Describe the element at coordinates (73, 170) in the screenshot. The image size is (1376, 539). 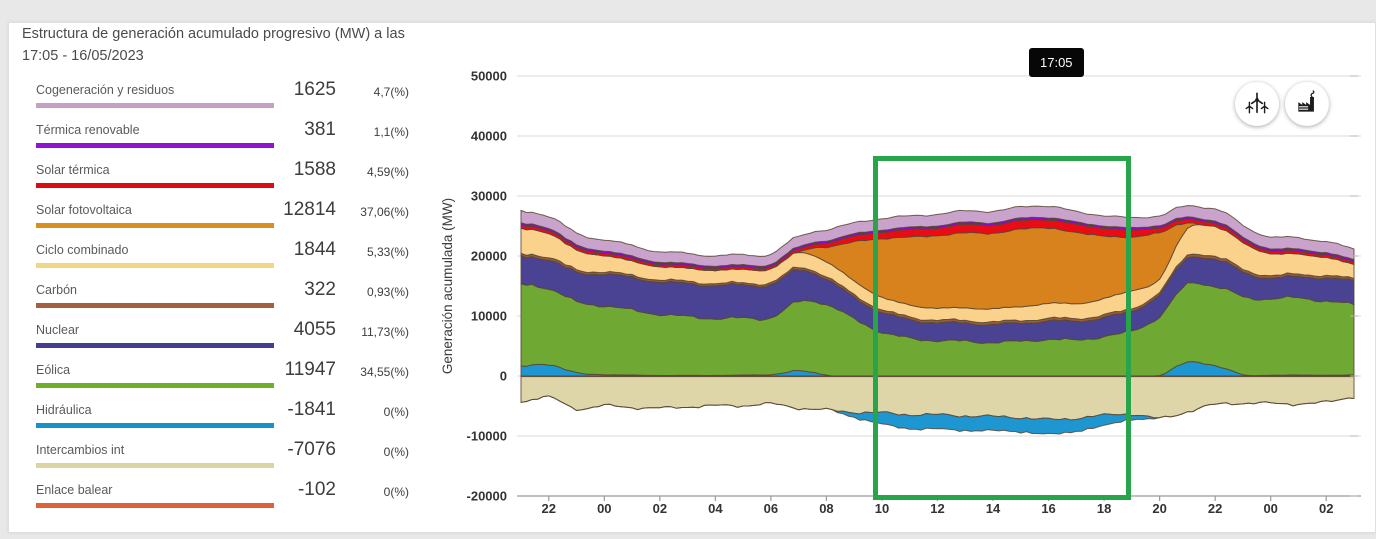
I see `legend-label: Solar térmica` at that location.